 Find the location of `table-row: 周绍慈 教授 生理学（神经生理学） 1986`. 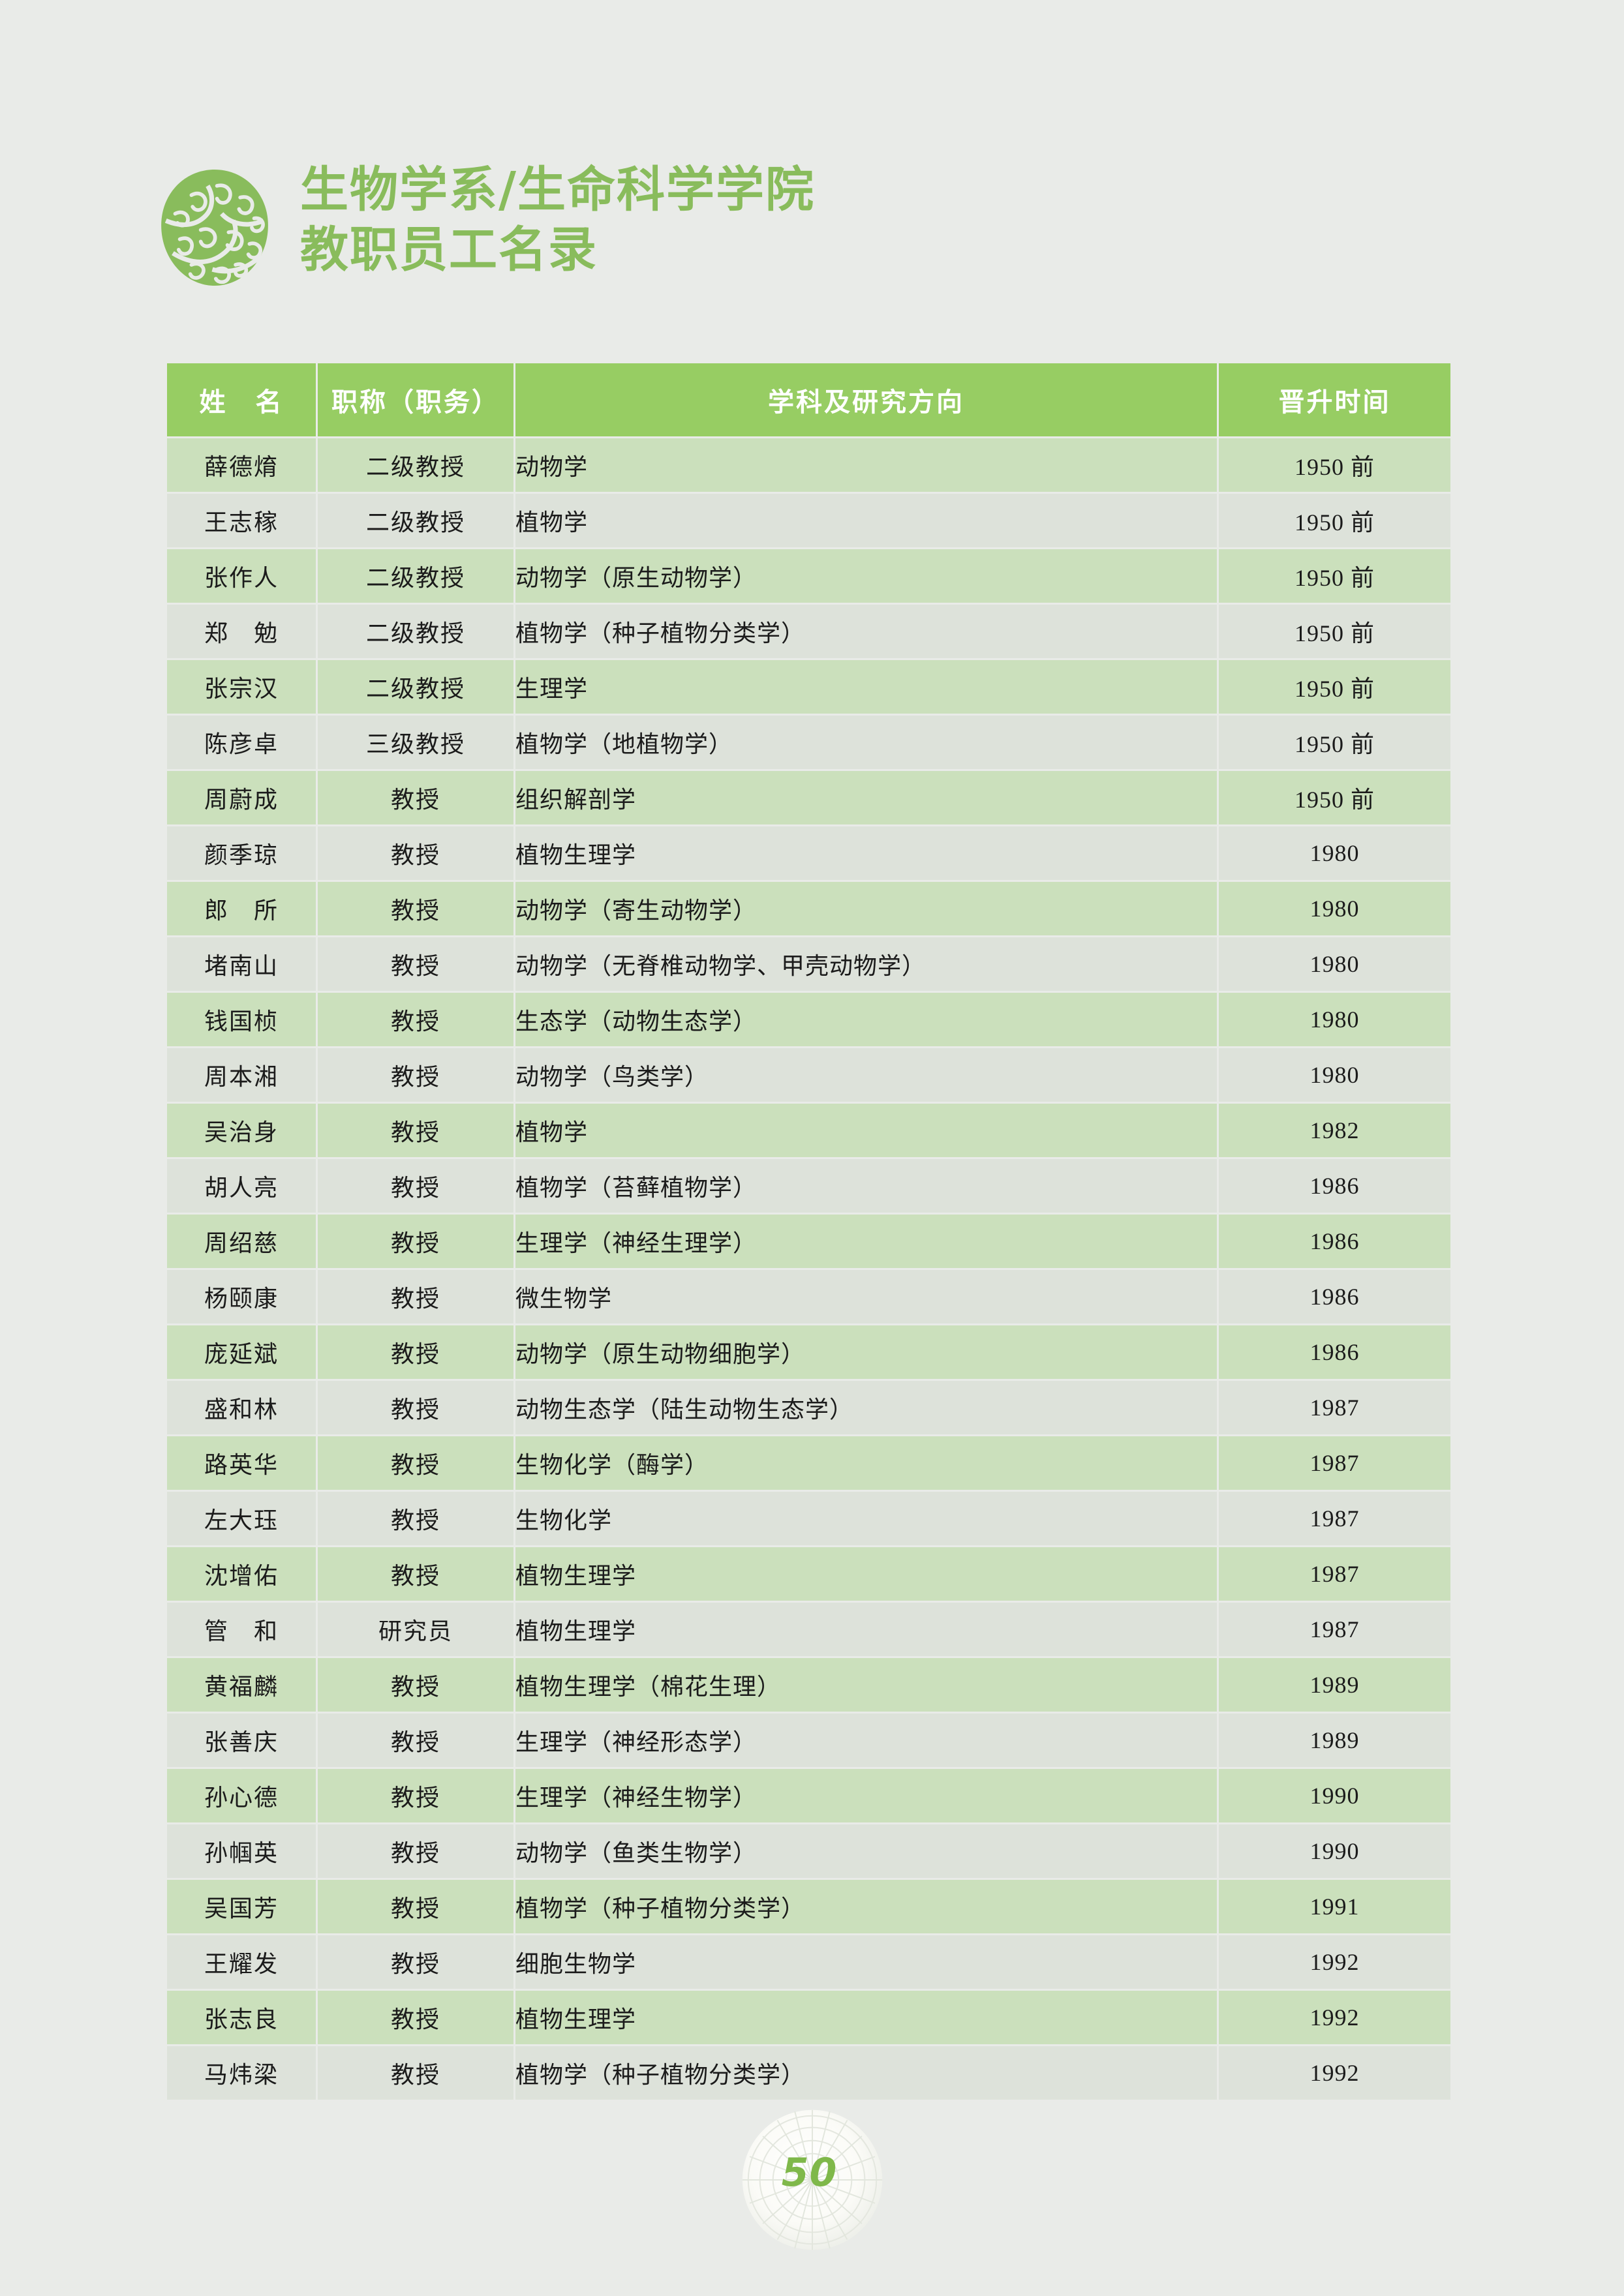

table-row: 周绍慈 教授 生理学（神经生理学） 1986 is located at coordinates (809, 1241).